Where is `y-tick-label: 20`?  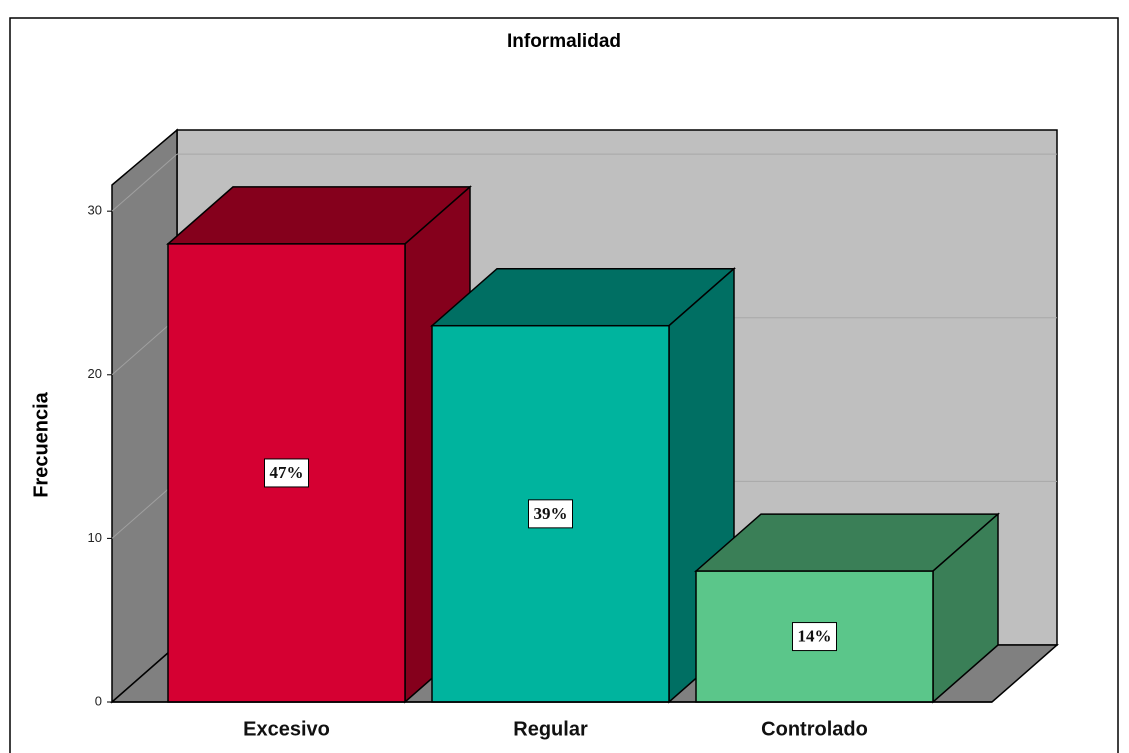
y-tick-label: 20 is located at coordinates (95, 373).